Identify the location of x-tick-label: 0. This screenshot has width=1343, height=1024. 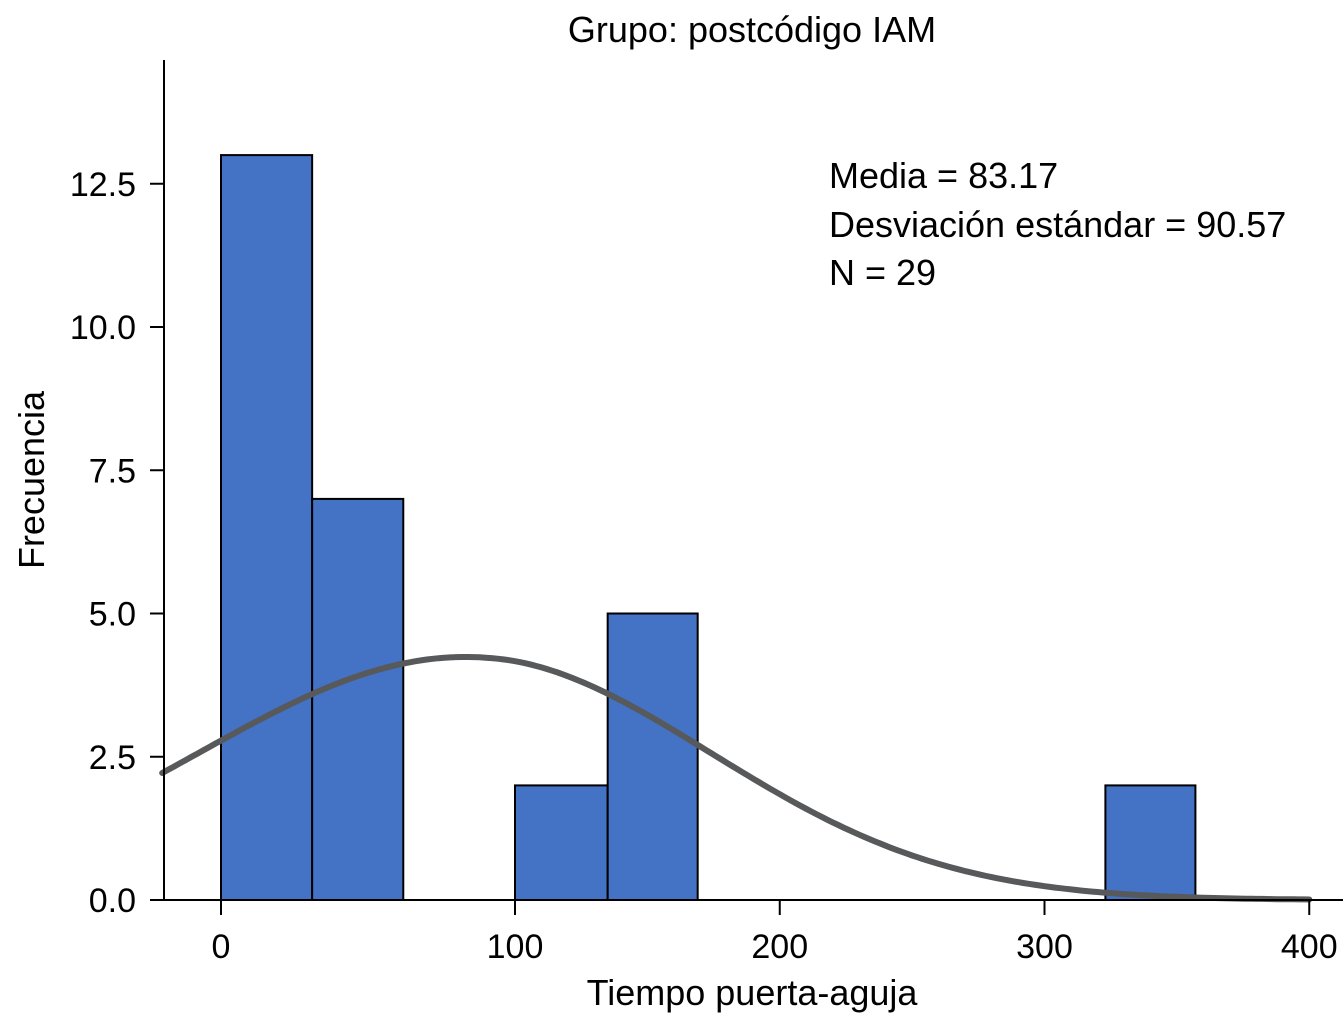
(221, 947).